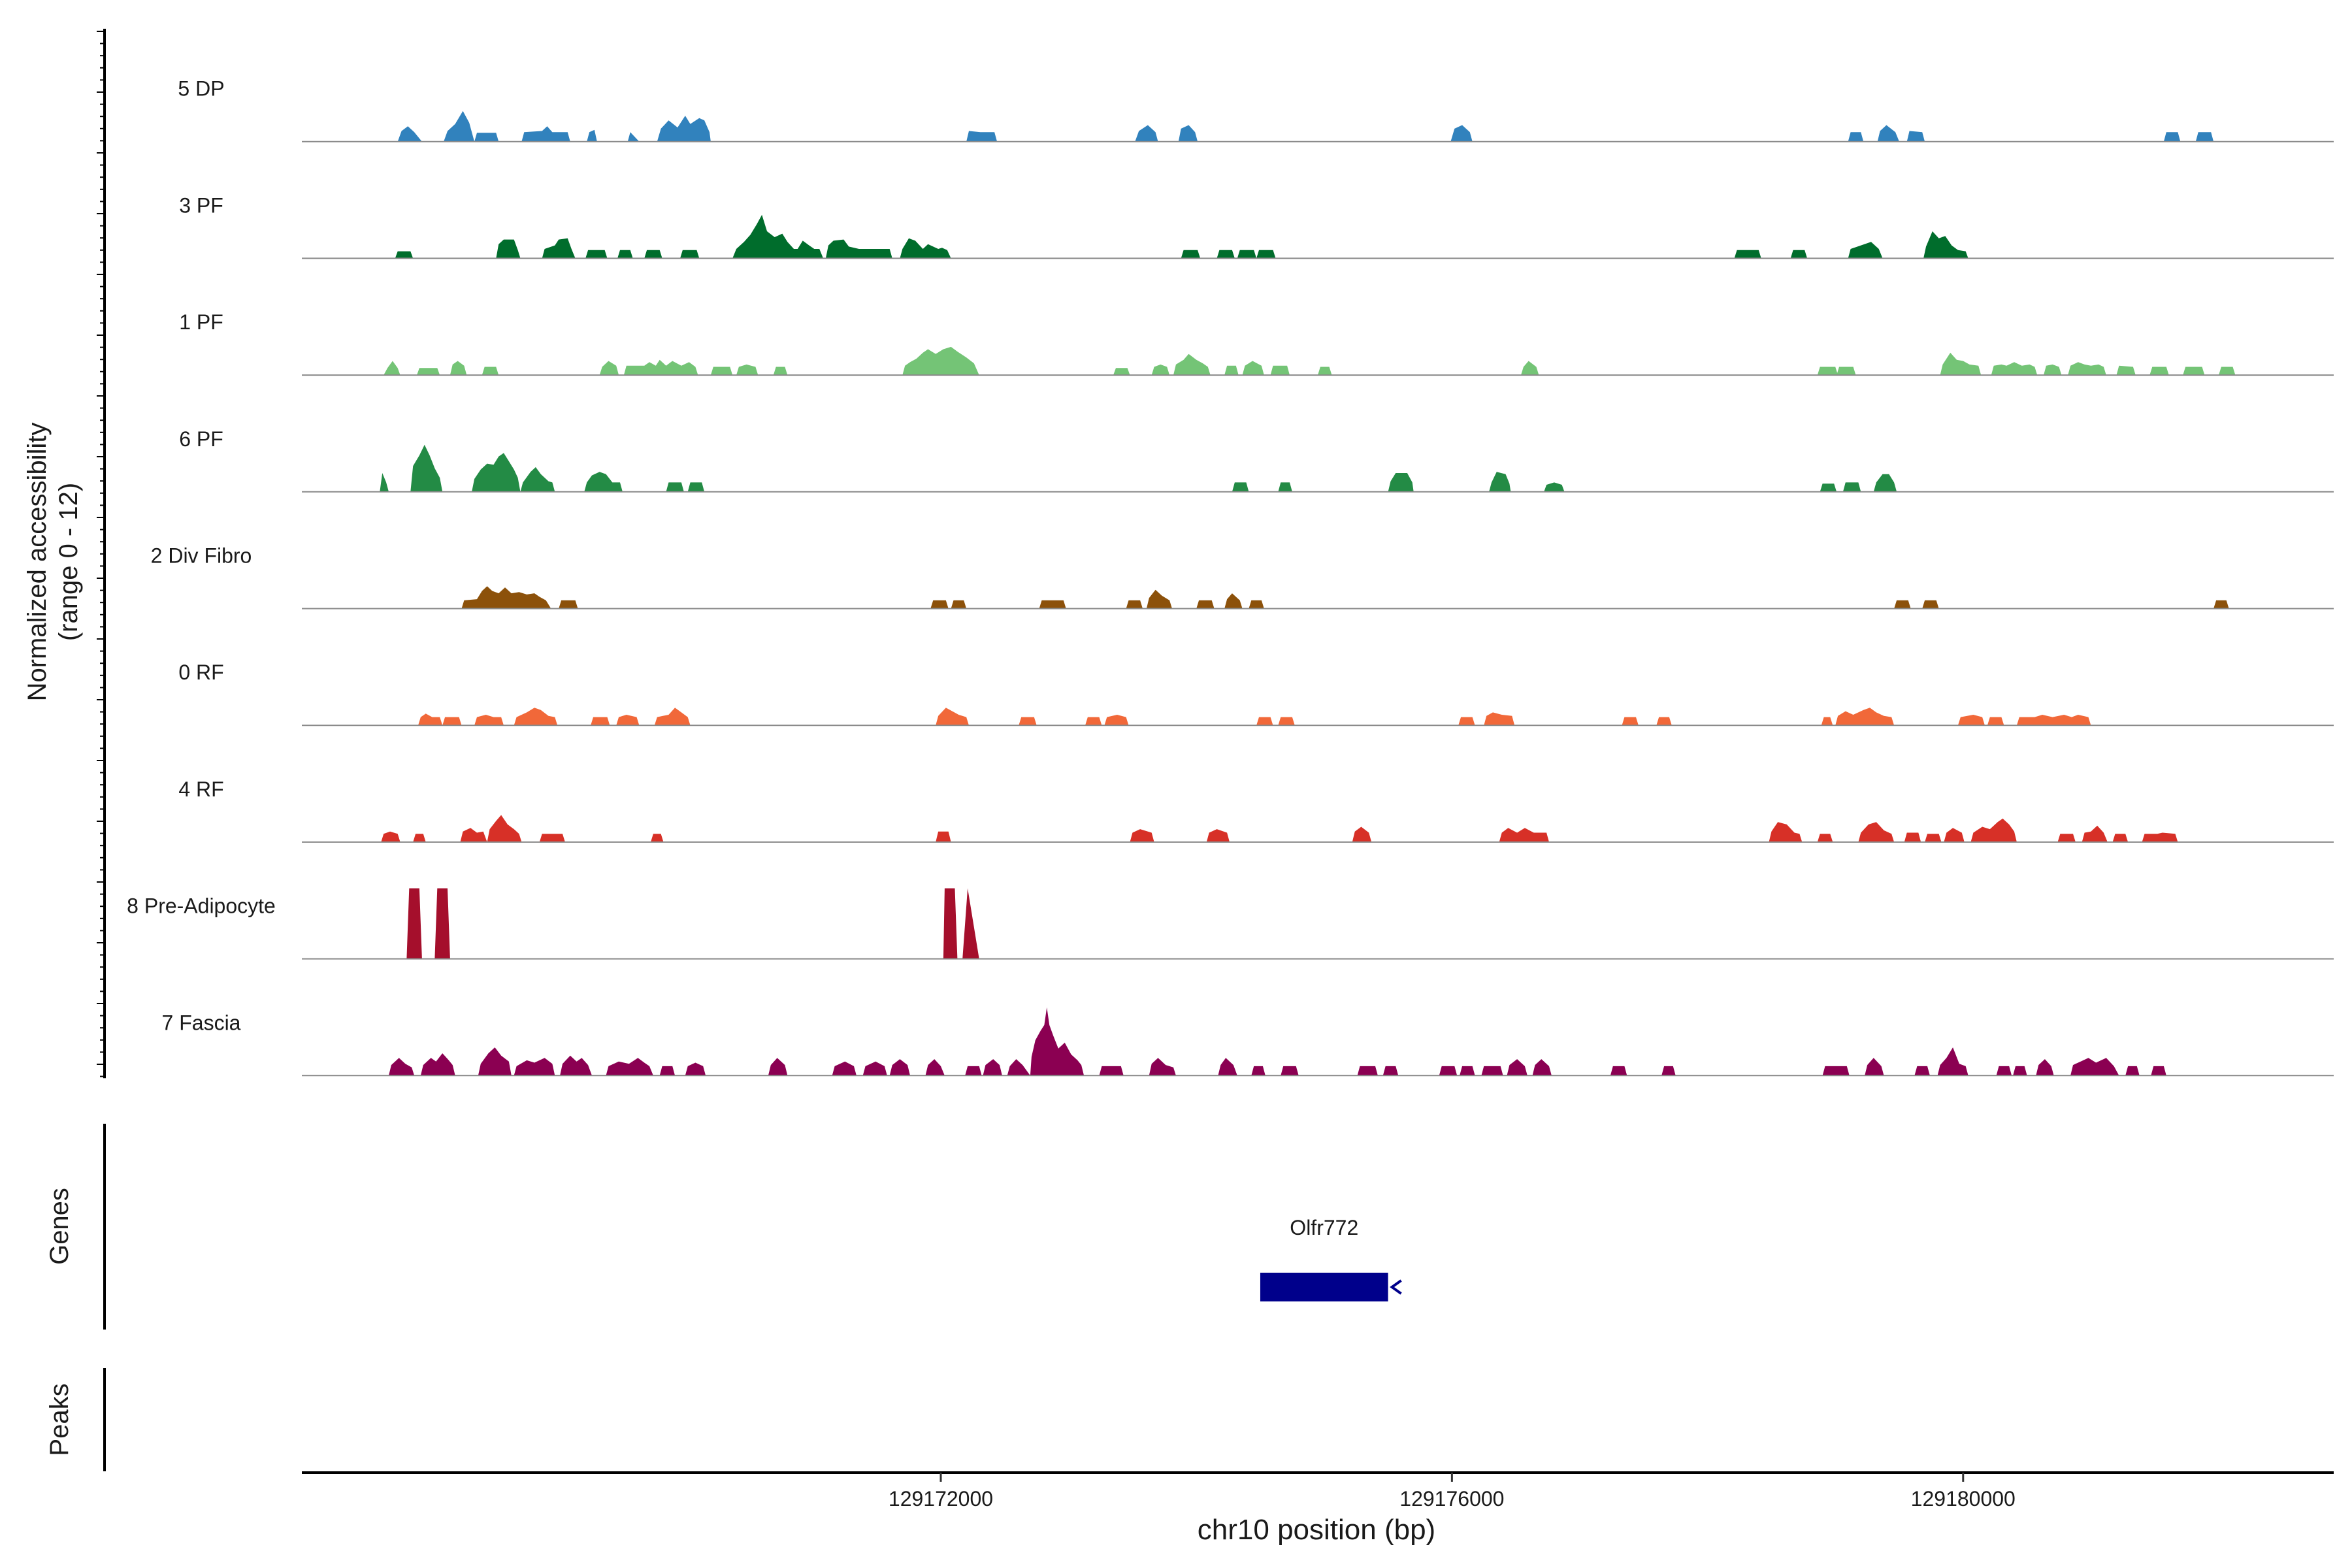 This screenshot has height=1568, width=2352. What do you see at coordinates (1230, 924) in the screenshot?
I see `track-8-pre-adipocyte: 8 Pre-Adipocyte` at bounding box center [1230, 924].